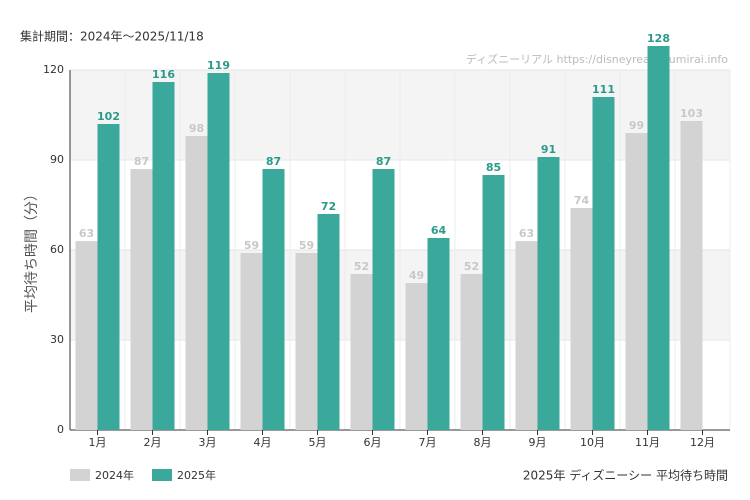 The image size is (750, 500). What do you see at coordinates (328, 206) in the screenshot?
I see `data-label: 72` at bounding box center [328, 206].